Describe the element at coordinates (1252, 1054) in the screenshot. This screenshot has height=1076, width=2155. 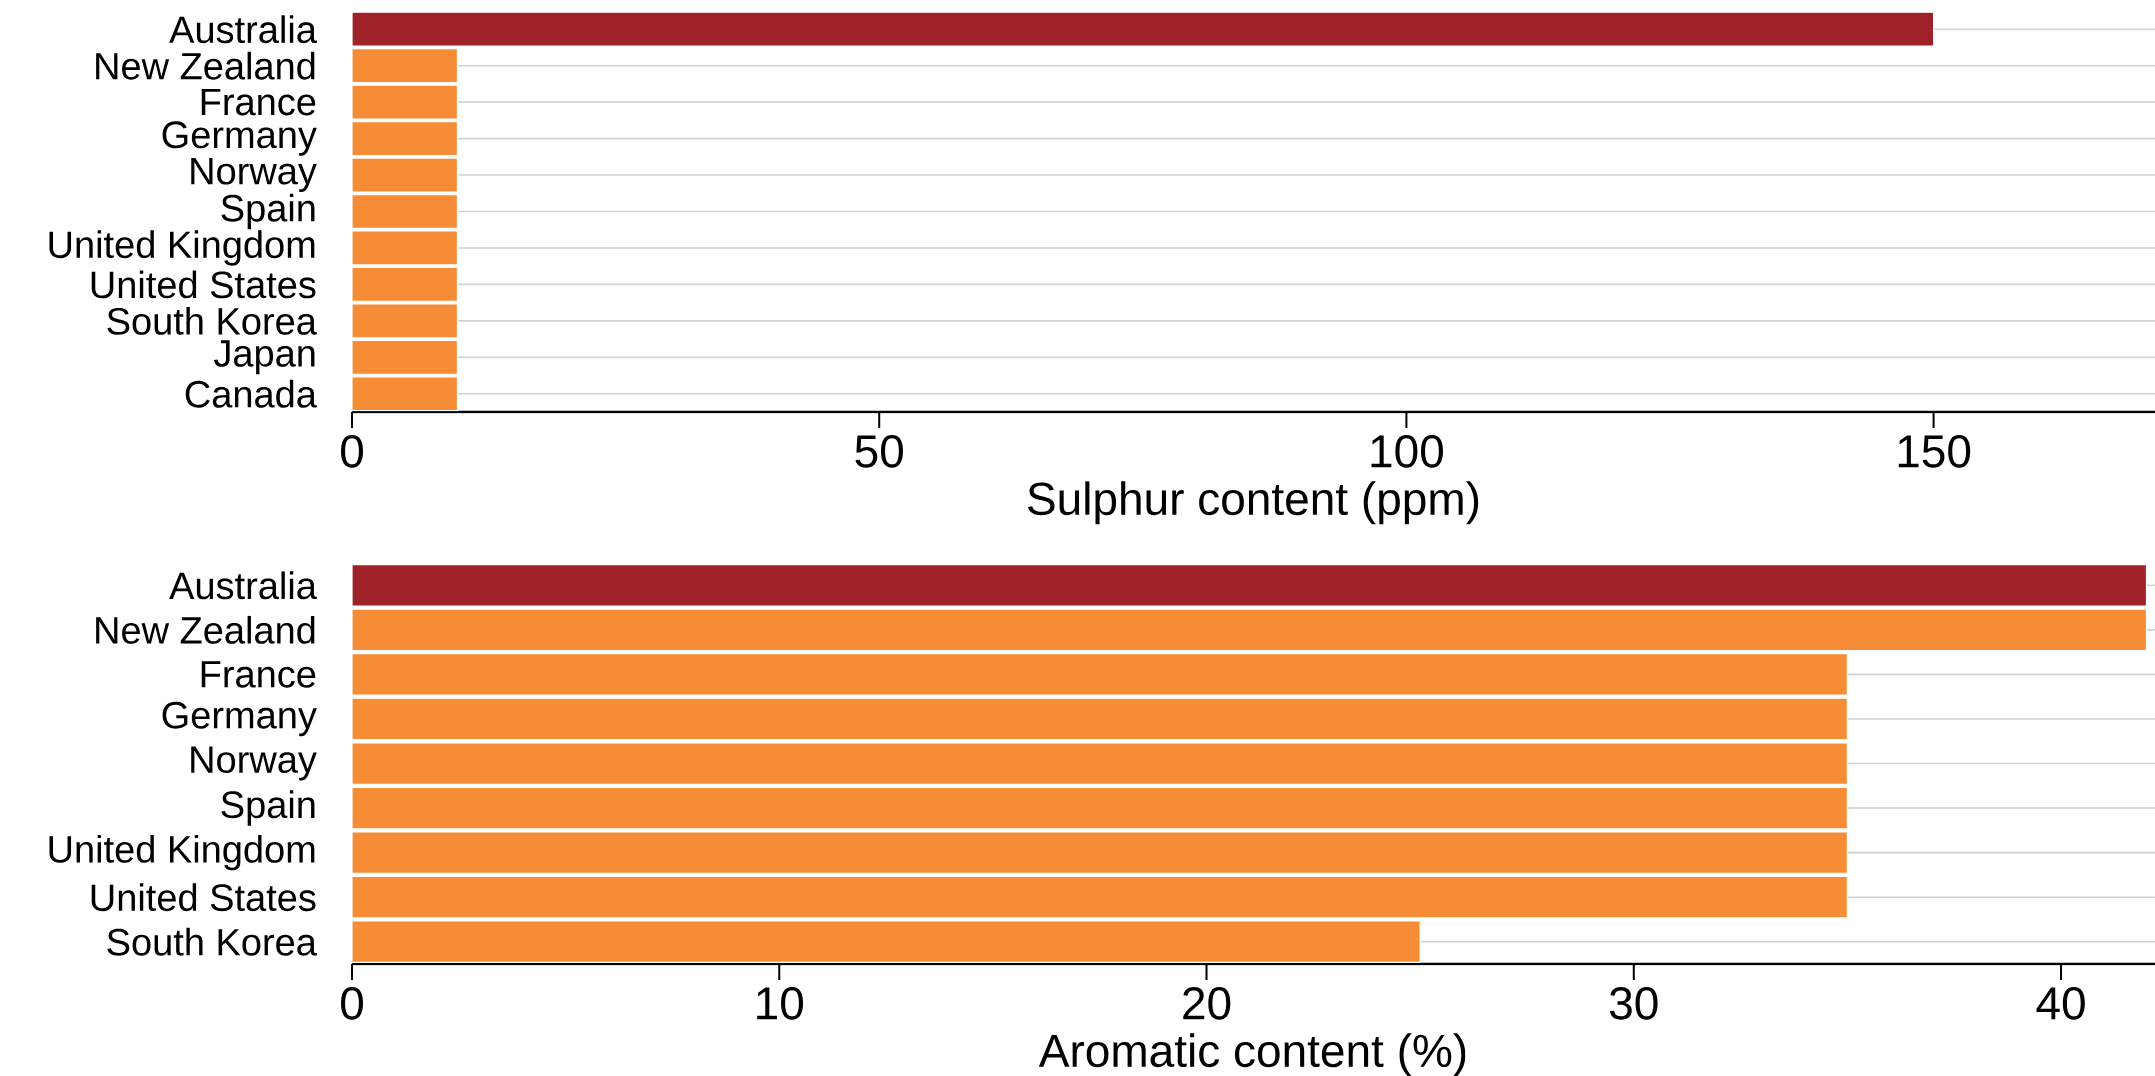
I see `x-axis-title: Aromatic content (%)` at that location.